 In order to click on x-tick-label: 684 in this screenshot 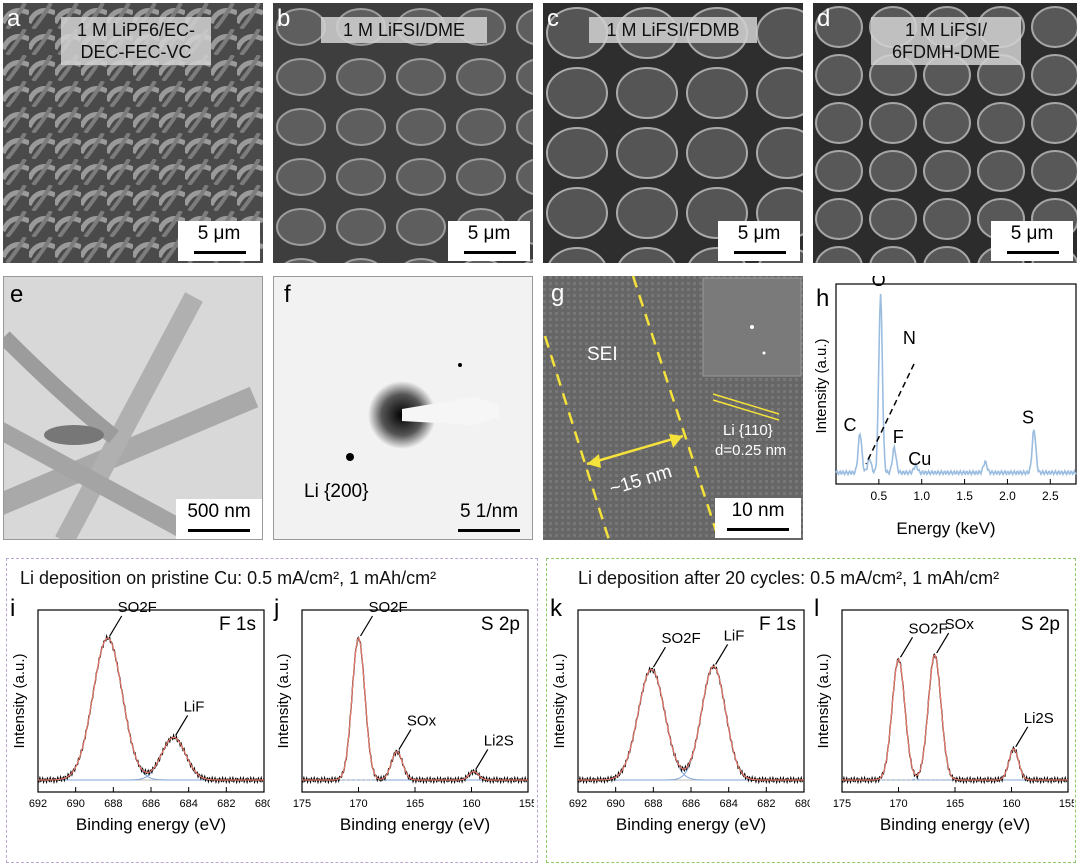, I will do `click(728, 804)`.